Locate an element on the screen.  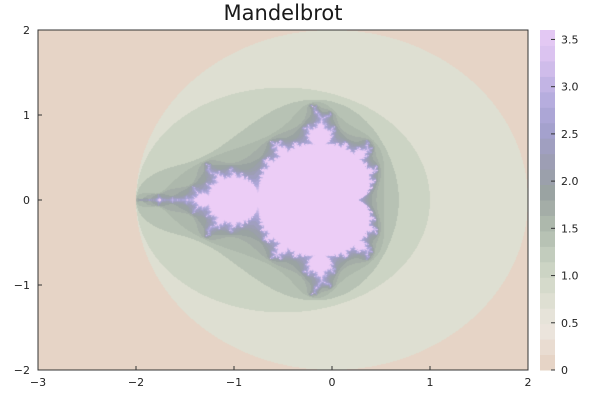
y-tick-label: −1 is located at coordinates (22, 285).